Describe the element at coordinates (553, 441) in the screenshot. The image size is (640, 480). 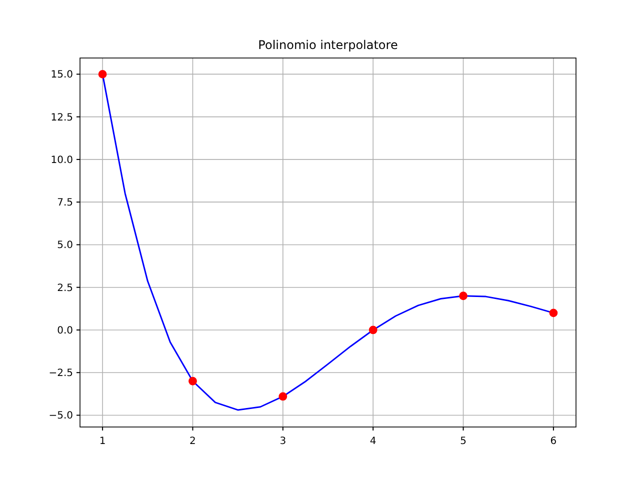
I see `x-tick-label: 6` at that location.